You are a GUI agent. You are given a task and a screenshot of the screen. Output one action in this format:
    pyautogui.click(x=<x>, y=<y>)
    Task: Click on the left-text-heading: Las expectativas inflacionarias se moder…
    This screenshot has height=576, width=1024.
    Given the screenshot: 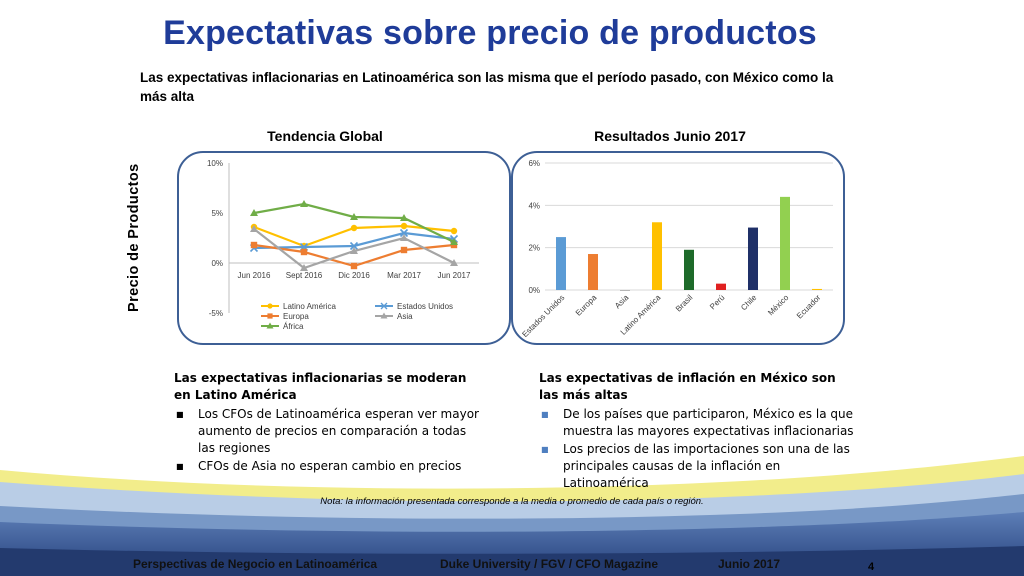 What is the action you would take?
    pyautogui.click(x=320, y=386)
    